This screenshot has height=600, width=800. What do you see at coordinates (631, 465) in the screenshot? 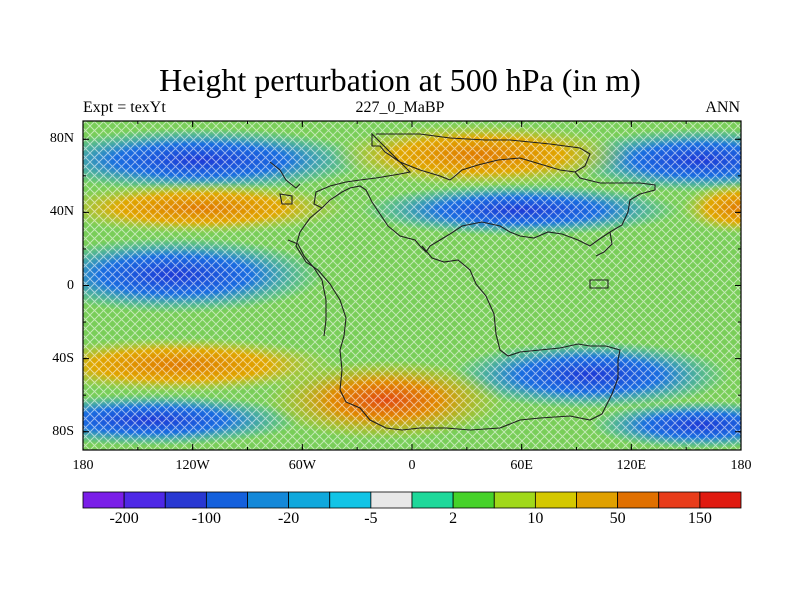
I see `lon-label: 120E` at bounding box center [631, 465].